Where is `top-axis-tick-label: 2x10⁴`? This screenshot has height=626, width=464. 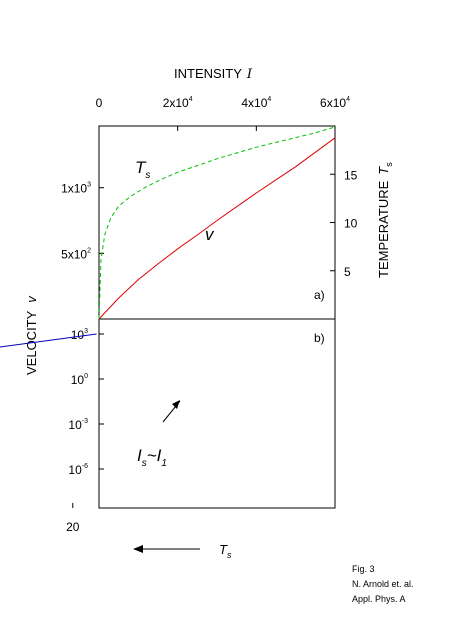 top-axis-tick-label: 2x10⁴ is located at coordinates (178, 103).